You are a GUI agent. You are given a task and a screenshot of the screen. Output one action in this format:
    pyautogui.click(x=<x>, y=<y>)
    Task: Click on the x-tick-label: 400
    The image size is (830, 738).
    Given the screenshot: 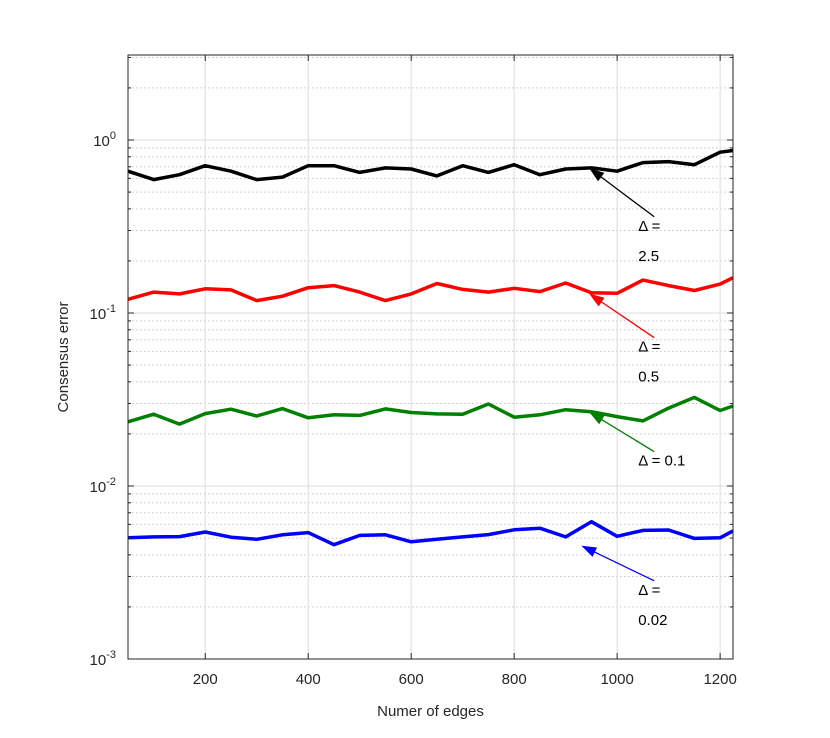 What is the action you would take?
    pyautogui.click(x=308, y=679)
    